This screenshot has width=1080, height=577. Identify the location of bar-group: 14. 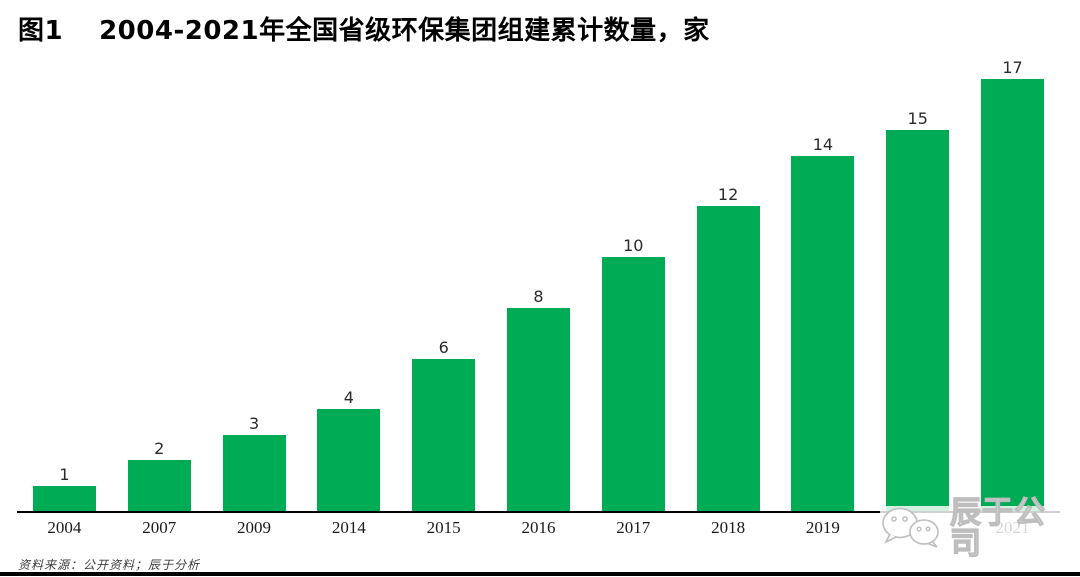
(823, 282).